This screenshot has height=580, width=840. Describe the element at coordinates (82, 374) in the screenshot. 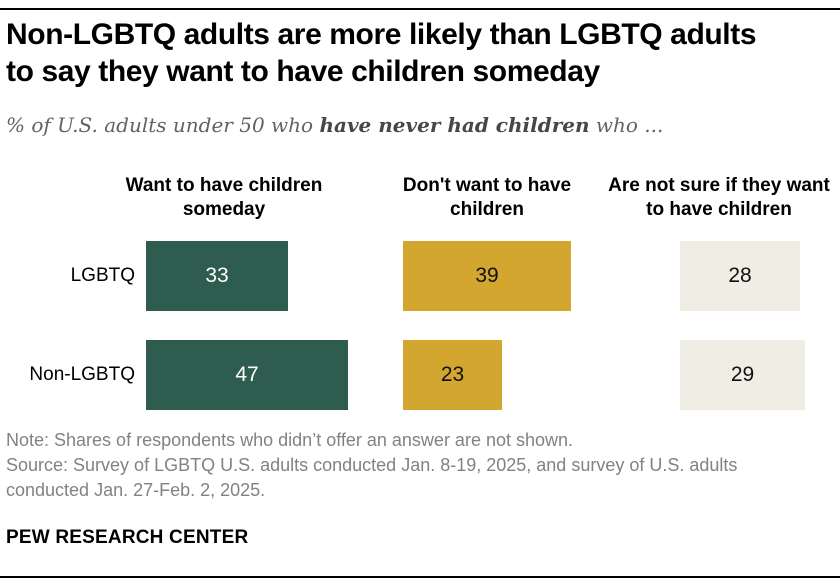

I see `row-label-non-lgbtq: Non-LGBTQ` at that location.